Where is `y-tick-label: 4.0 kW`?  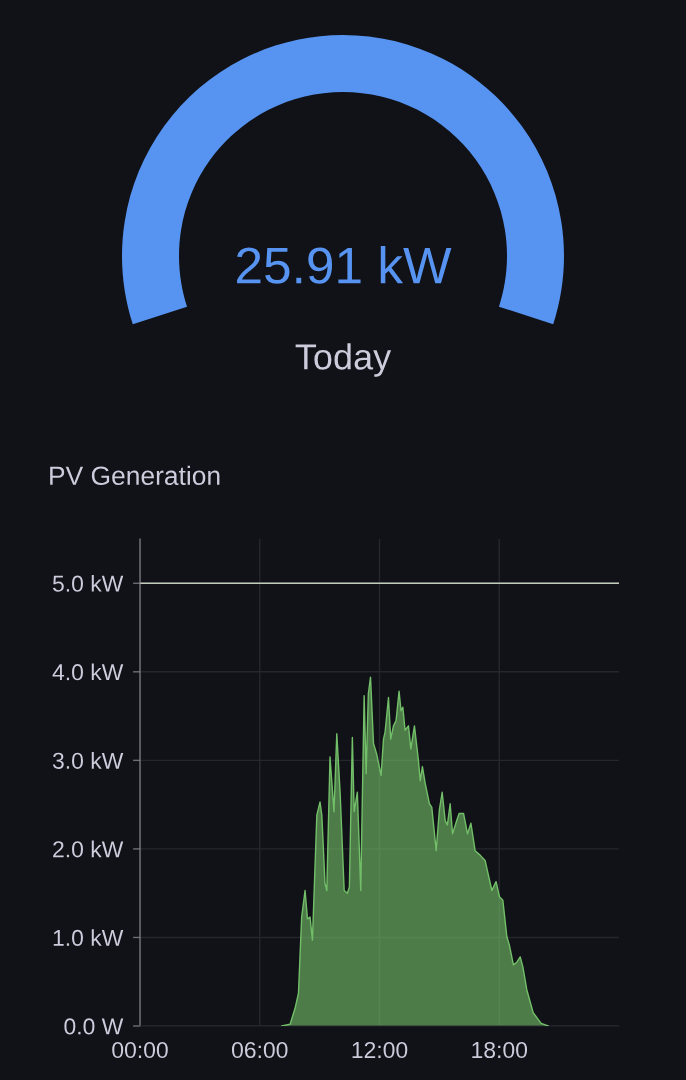 y-tick-label: 4.0 kW is located at coordinates (88, 672).